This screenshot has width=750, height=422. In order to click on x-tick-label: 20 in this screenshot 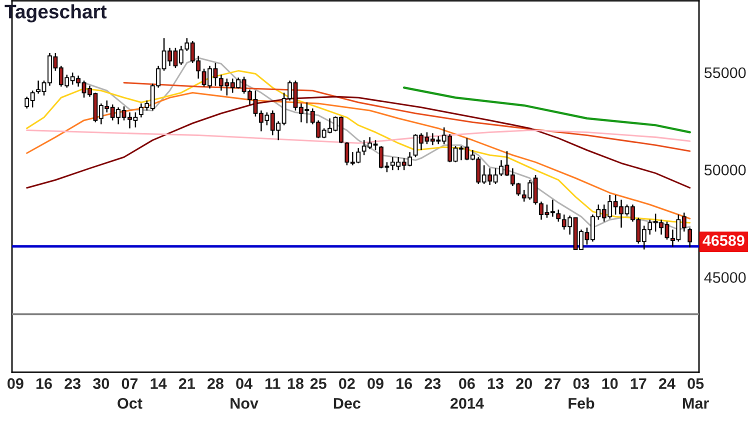, I will do `click(524, 383)`.